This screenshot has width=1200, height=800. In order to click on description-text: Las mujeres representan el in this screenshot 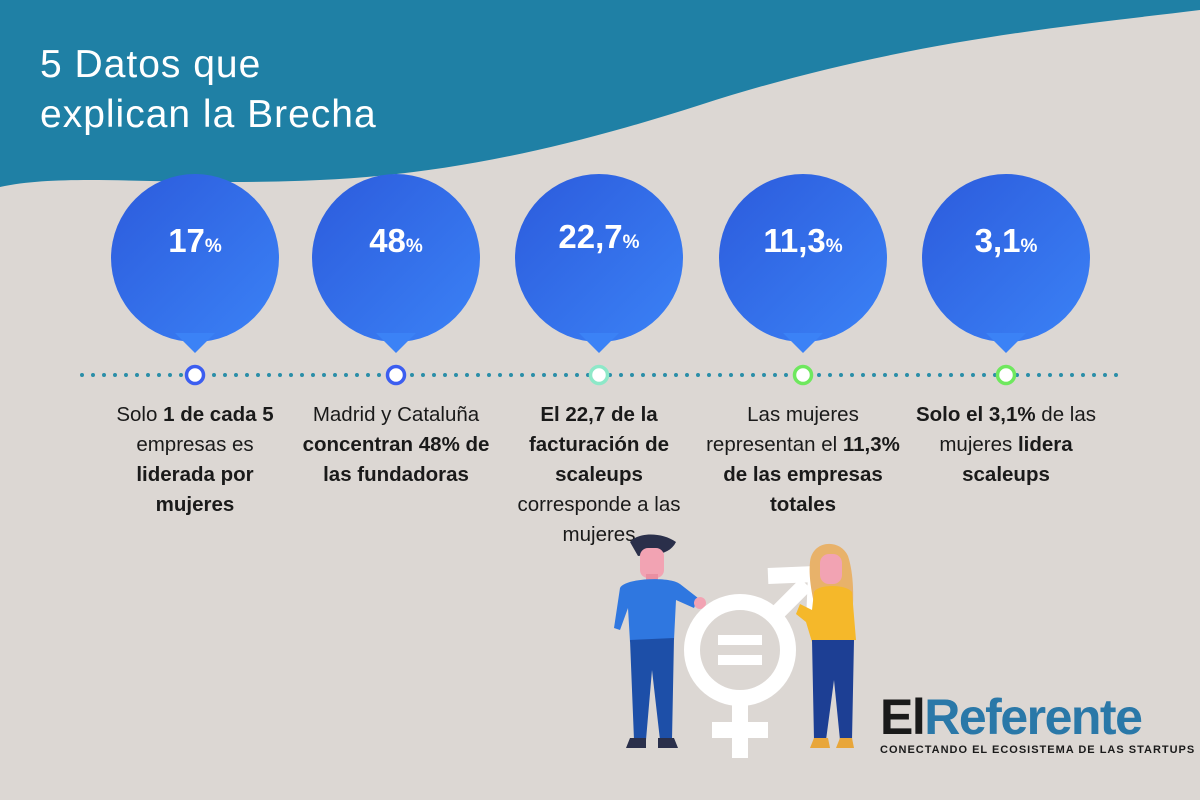, I will do `click(782, 429)`.